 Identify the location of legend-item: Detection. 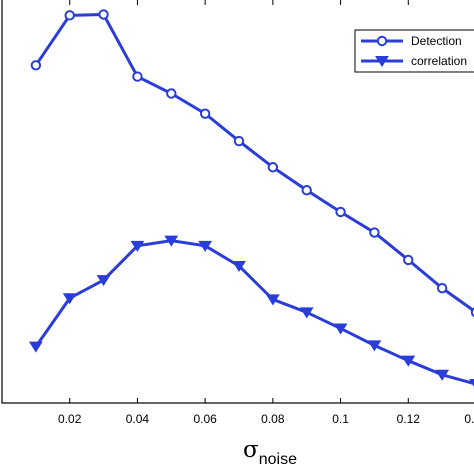
(411, 41).